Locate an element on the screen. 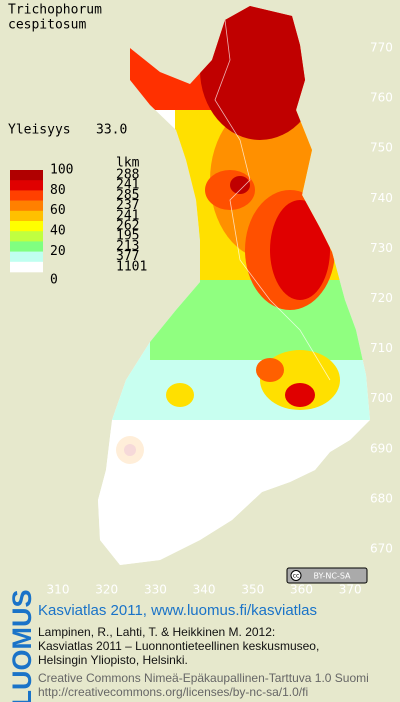  northing-label: 680 is located at coordinates (381, 498).